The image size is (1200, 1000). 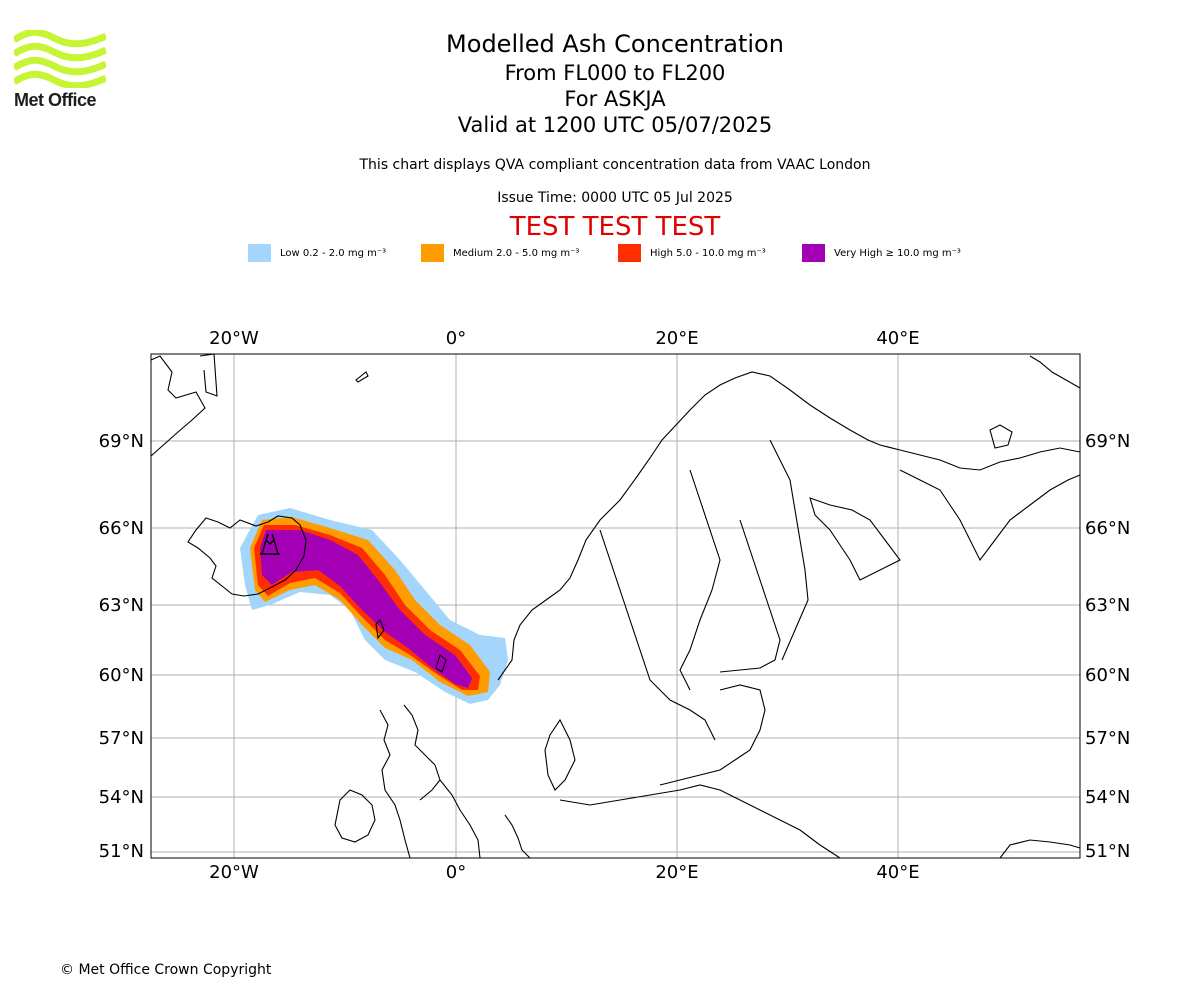 I want to click on denmark-coast, so click(x=560, y=754).